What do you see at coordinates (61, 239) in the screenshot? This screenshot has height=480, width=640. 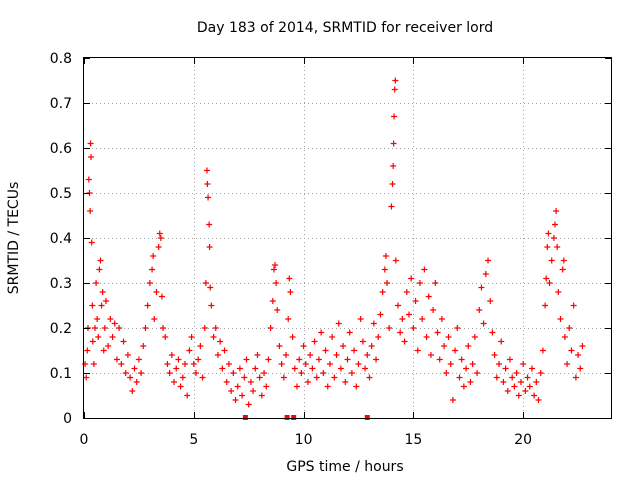 I see `y-tick-labels: 0 0.1 0.2 0.3 0.4 0.5 0.6 0.7 0.8` at bounding box center [61, 239].